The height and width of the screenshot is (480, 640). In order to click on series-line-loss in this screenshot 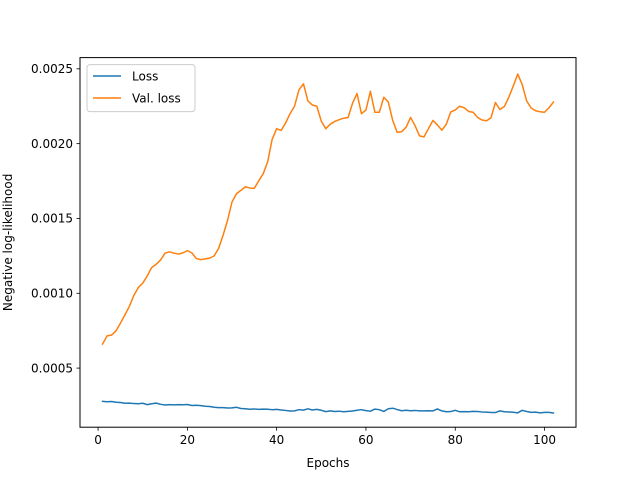, I will do `click(328, 407)`.